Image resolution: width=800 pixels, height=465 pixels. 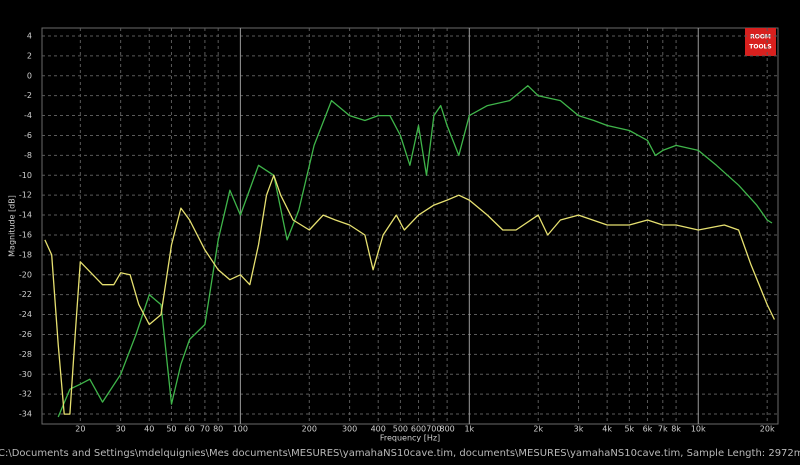 I want to click on x-tick-label: 3k, so click(x=579, y=429).